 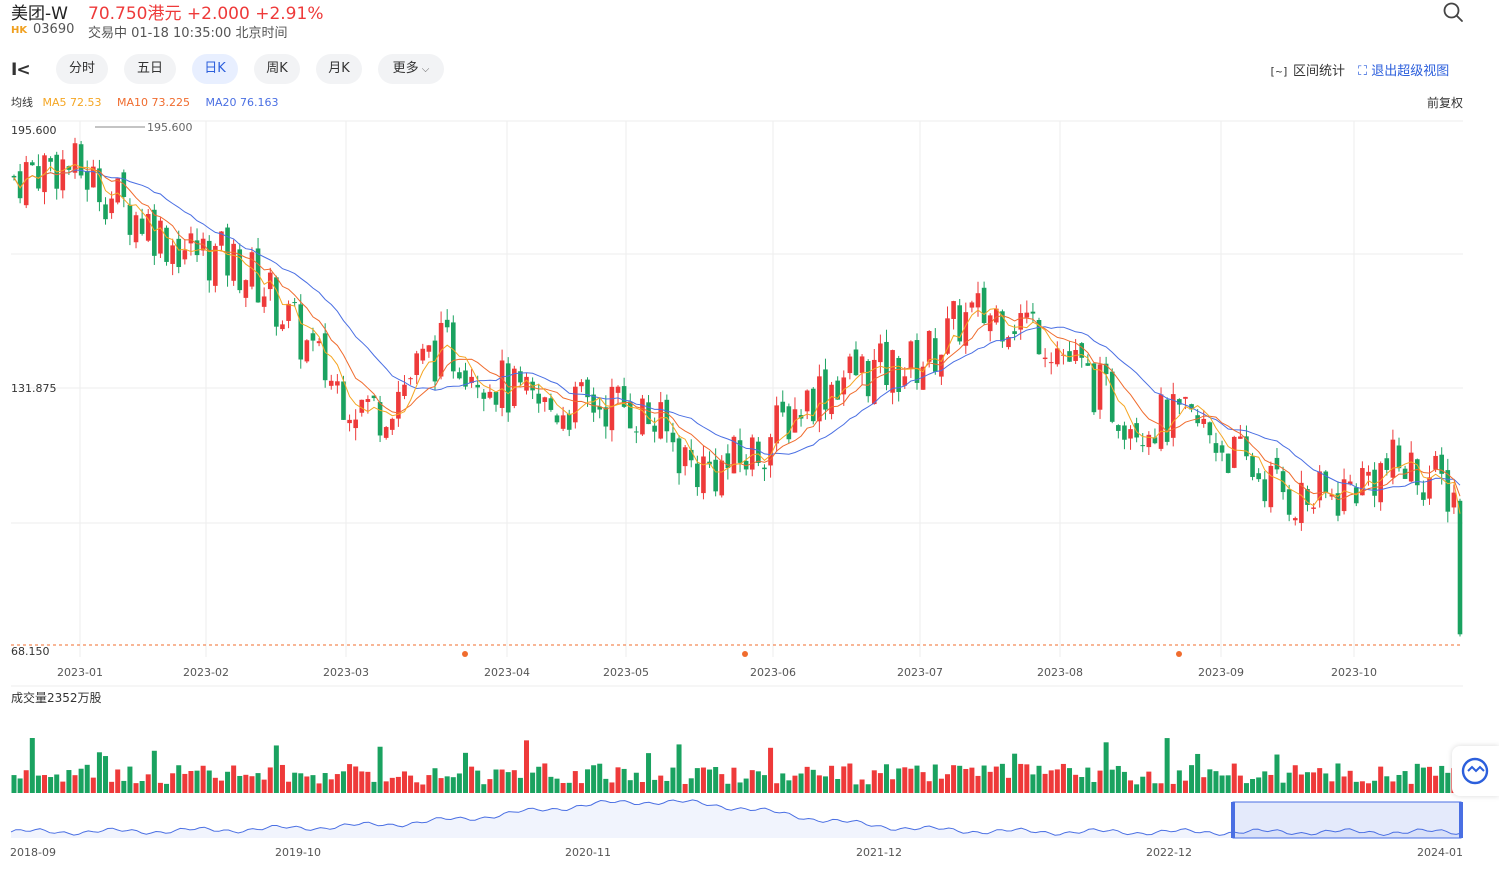 I want to click on event-dot, so click(x=1179, y=654).